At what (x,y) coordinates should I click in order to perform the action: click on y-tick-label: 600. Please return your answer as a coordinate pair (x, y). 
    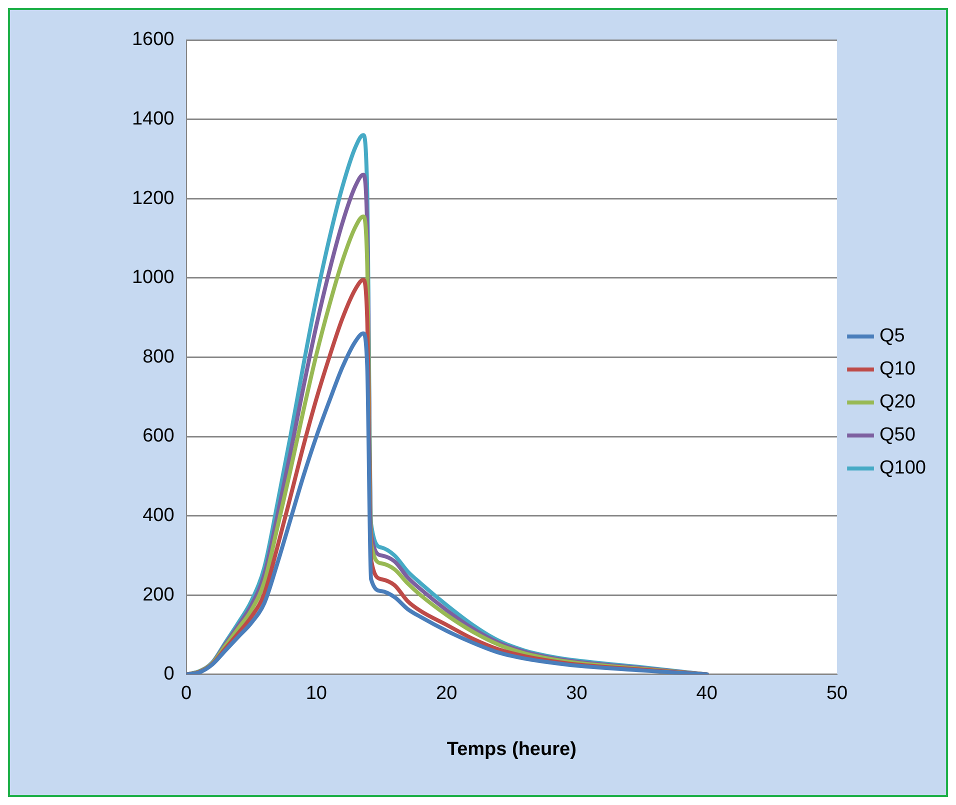
    Looking at the image, I should click on (158, 436).